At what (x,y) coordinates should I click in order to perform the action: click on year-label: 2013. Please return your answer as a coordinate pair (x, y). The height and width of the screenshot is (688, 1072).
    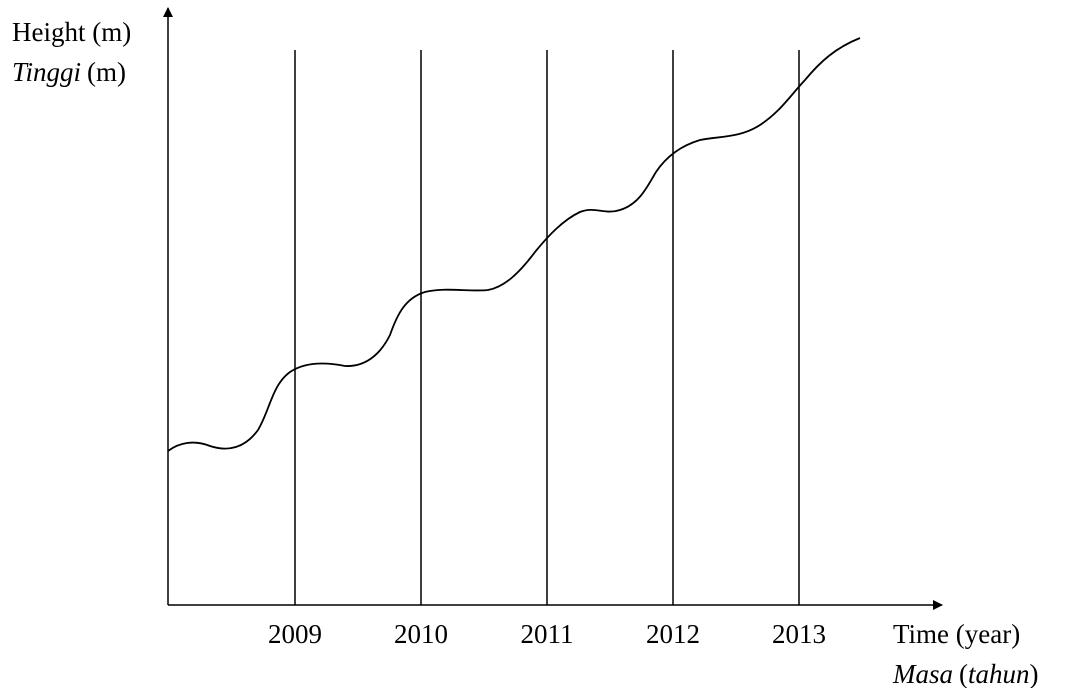
    Looking at the image, I should click on (799, 634).